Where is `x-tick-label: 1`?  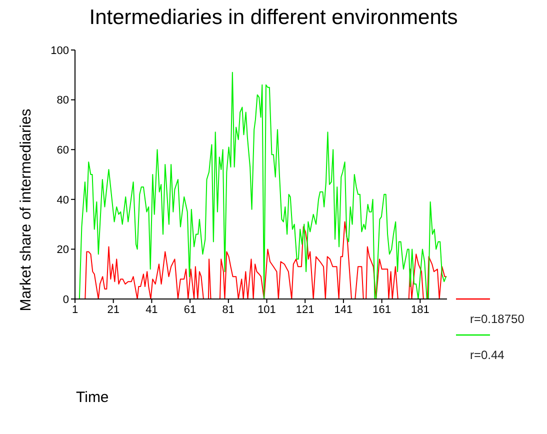 x-tick-label: 1 is located at coordinates (75, 310).